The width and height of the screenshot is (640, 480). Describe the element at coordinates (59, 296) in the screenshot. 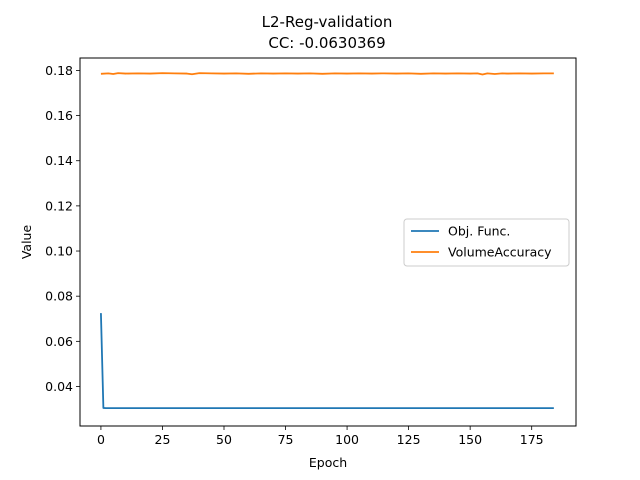

I see `y-tick-label: 0.08` at that location.